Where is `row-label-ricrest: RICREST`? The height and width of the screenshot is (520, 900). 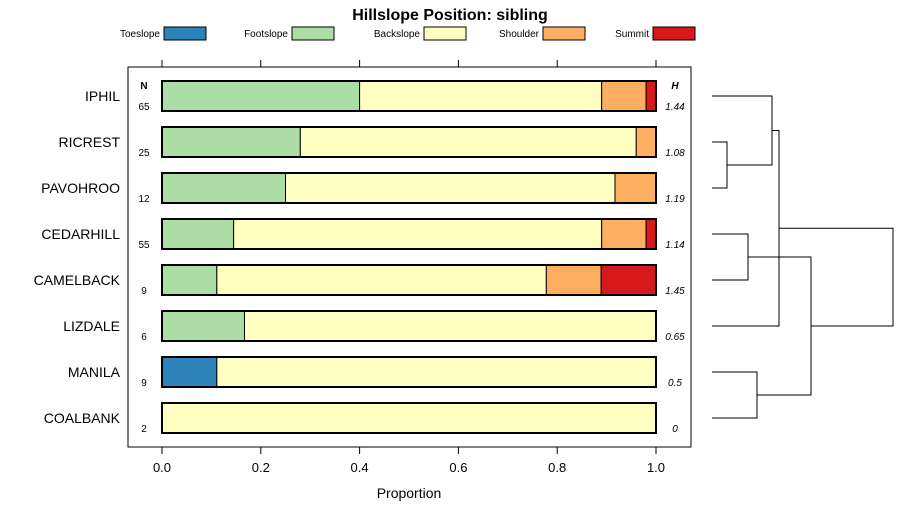 row-label-ricrest: RICREST is located at coordinates (90, 142).